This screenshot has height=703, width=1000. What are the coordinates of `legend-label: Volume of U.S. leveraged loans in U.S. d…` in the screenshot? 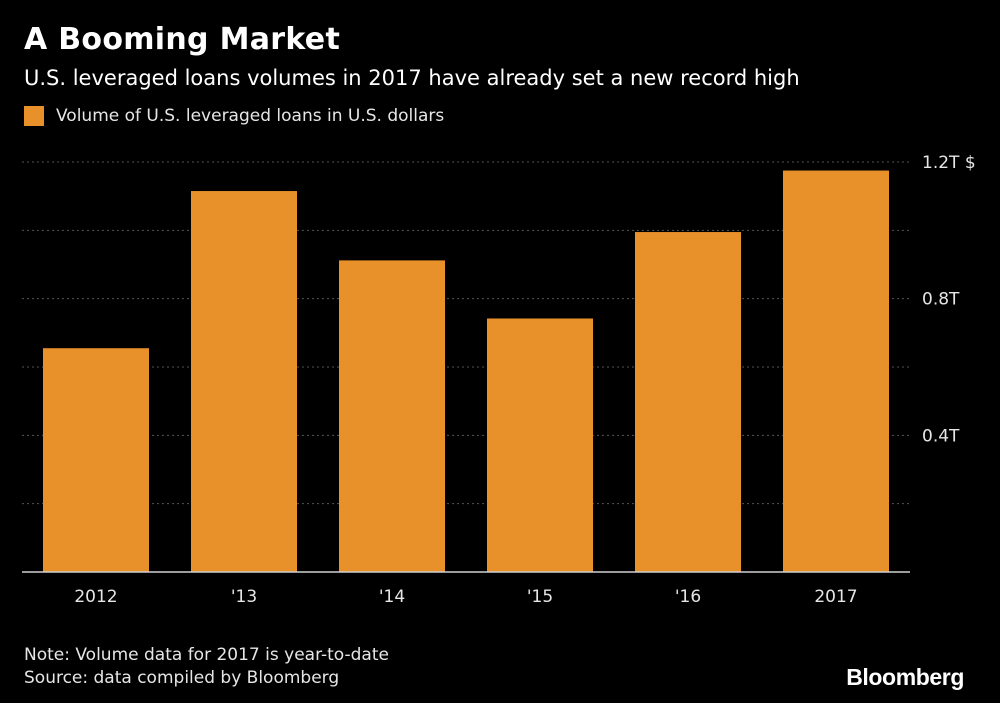 It's located at (250, 116).